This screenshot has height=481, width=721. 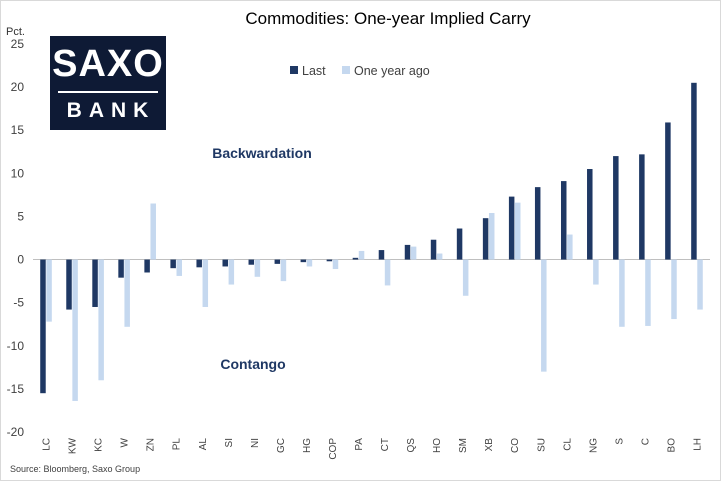 I want to click on x-tick-label: XB, so click(x=489, y=445).